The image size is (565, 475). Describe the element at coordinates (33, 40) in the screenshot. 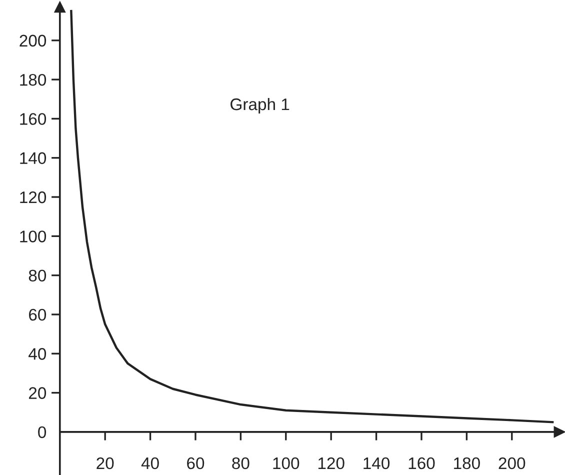

I see `y-tick-label: 200` at that location.